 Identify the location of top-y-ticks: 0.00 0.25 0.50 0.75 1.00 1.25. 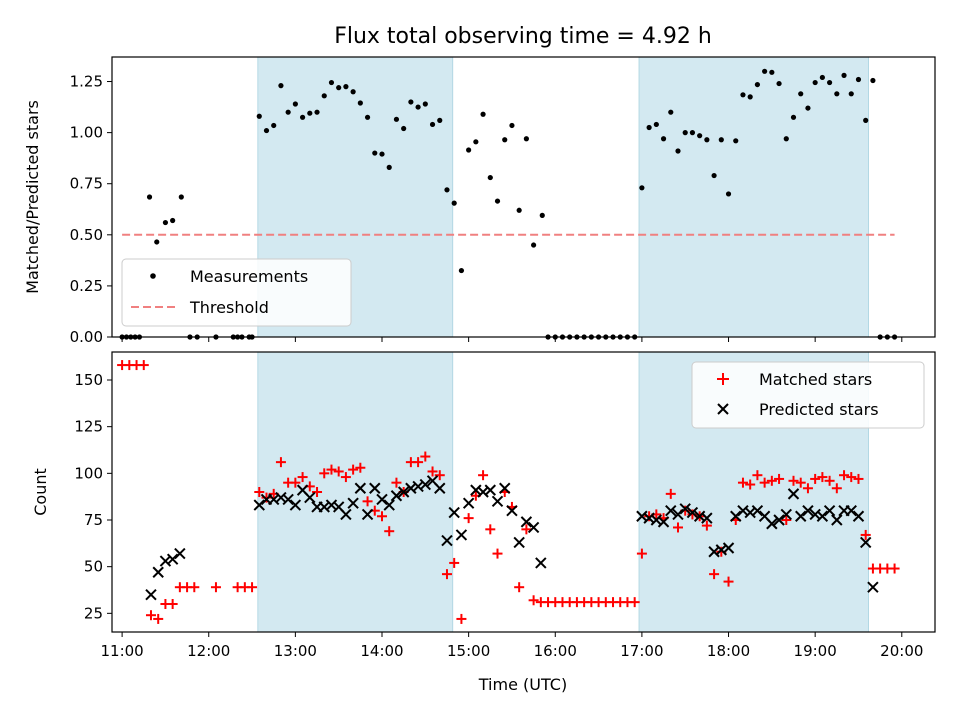
(91, 209).